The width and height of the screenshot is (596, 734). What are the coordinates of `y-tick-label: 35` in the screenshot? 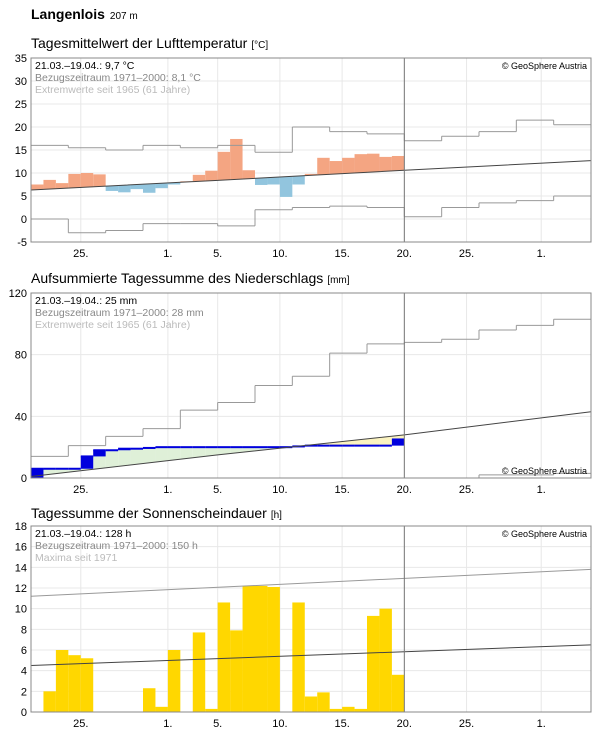 It's located at (21, 59).